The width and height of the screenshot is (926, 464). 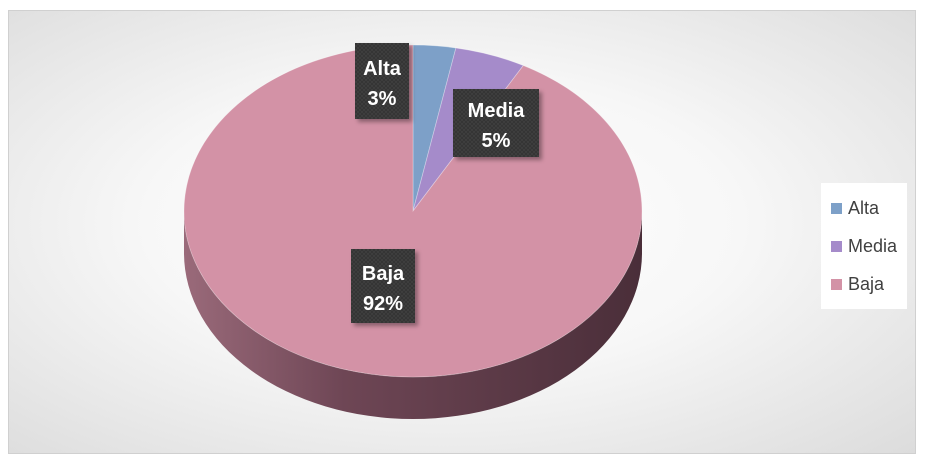 I want to click on legend-label-alta: Alta, so click(x=864, y=207).